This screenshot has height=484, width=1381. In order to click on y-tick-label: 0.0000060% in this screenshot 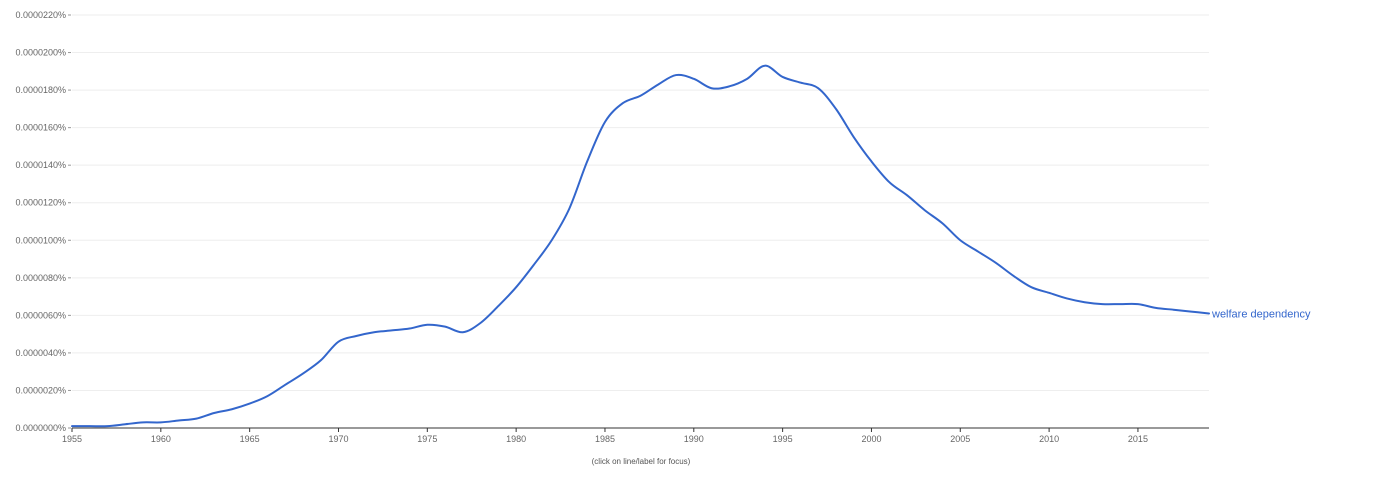, I will do `click(40, 315)`.